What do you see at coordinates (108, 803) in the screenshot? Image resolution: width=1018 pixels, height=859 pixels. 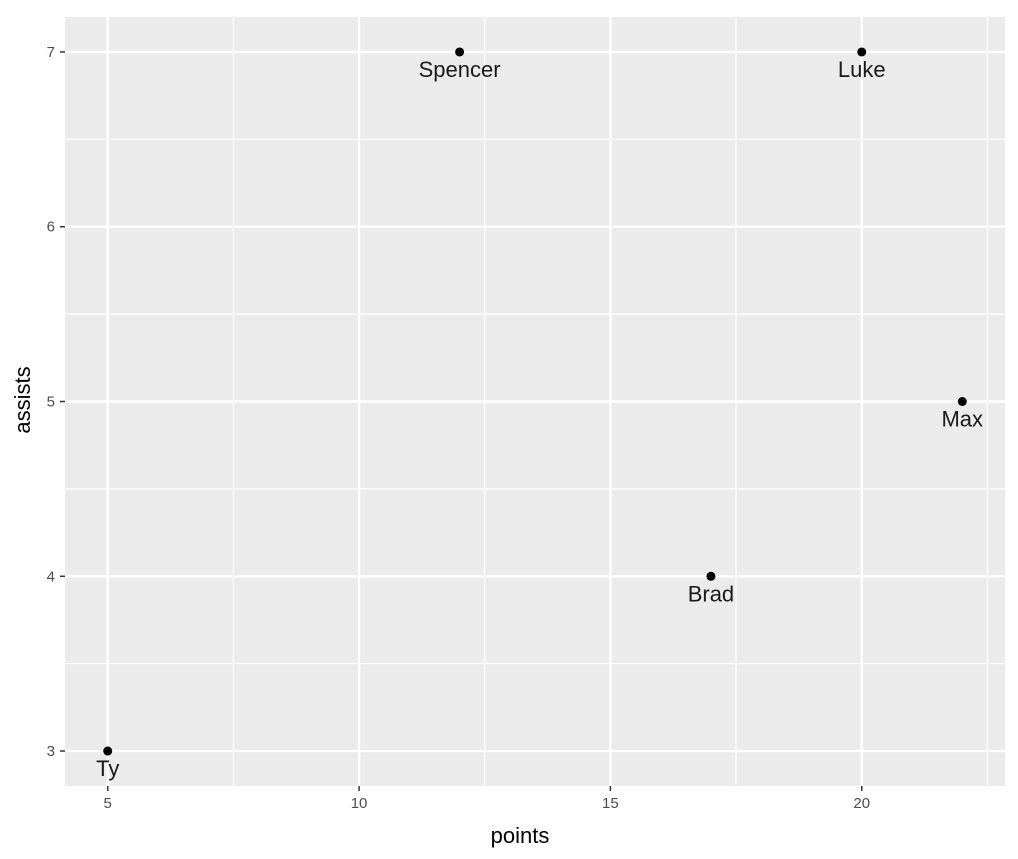 I see `x-tick-label: 5` at bounding box center [108, 803].